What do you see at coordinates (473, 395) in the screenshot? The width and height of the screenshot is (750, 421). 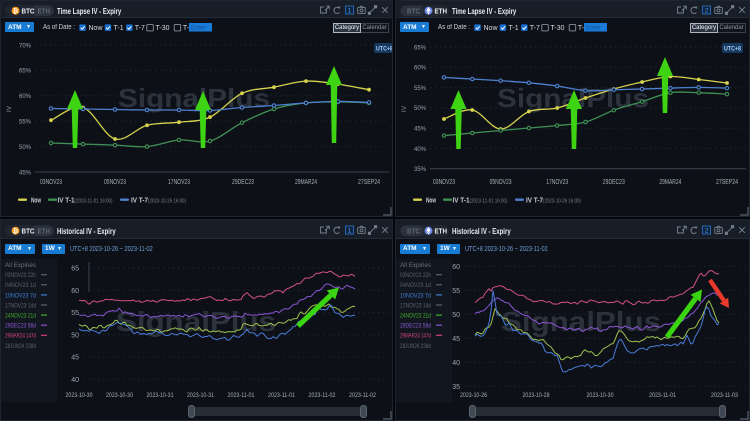 I see `svg-text: 2023-10-26` at bounding box center [473, 395].